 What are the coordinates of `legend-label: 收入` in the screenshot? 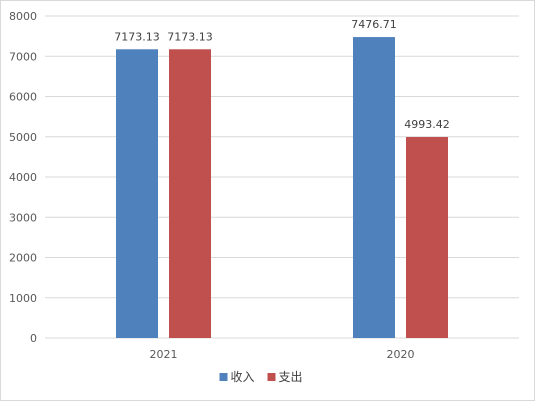 It's located at (243, 377).